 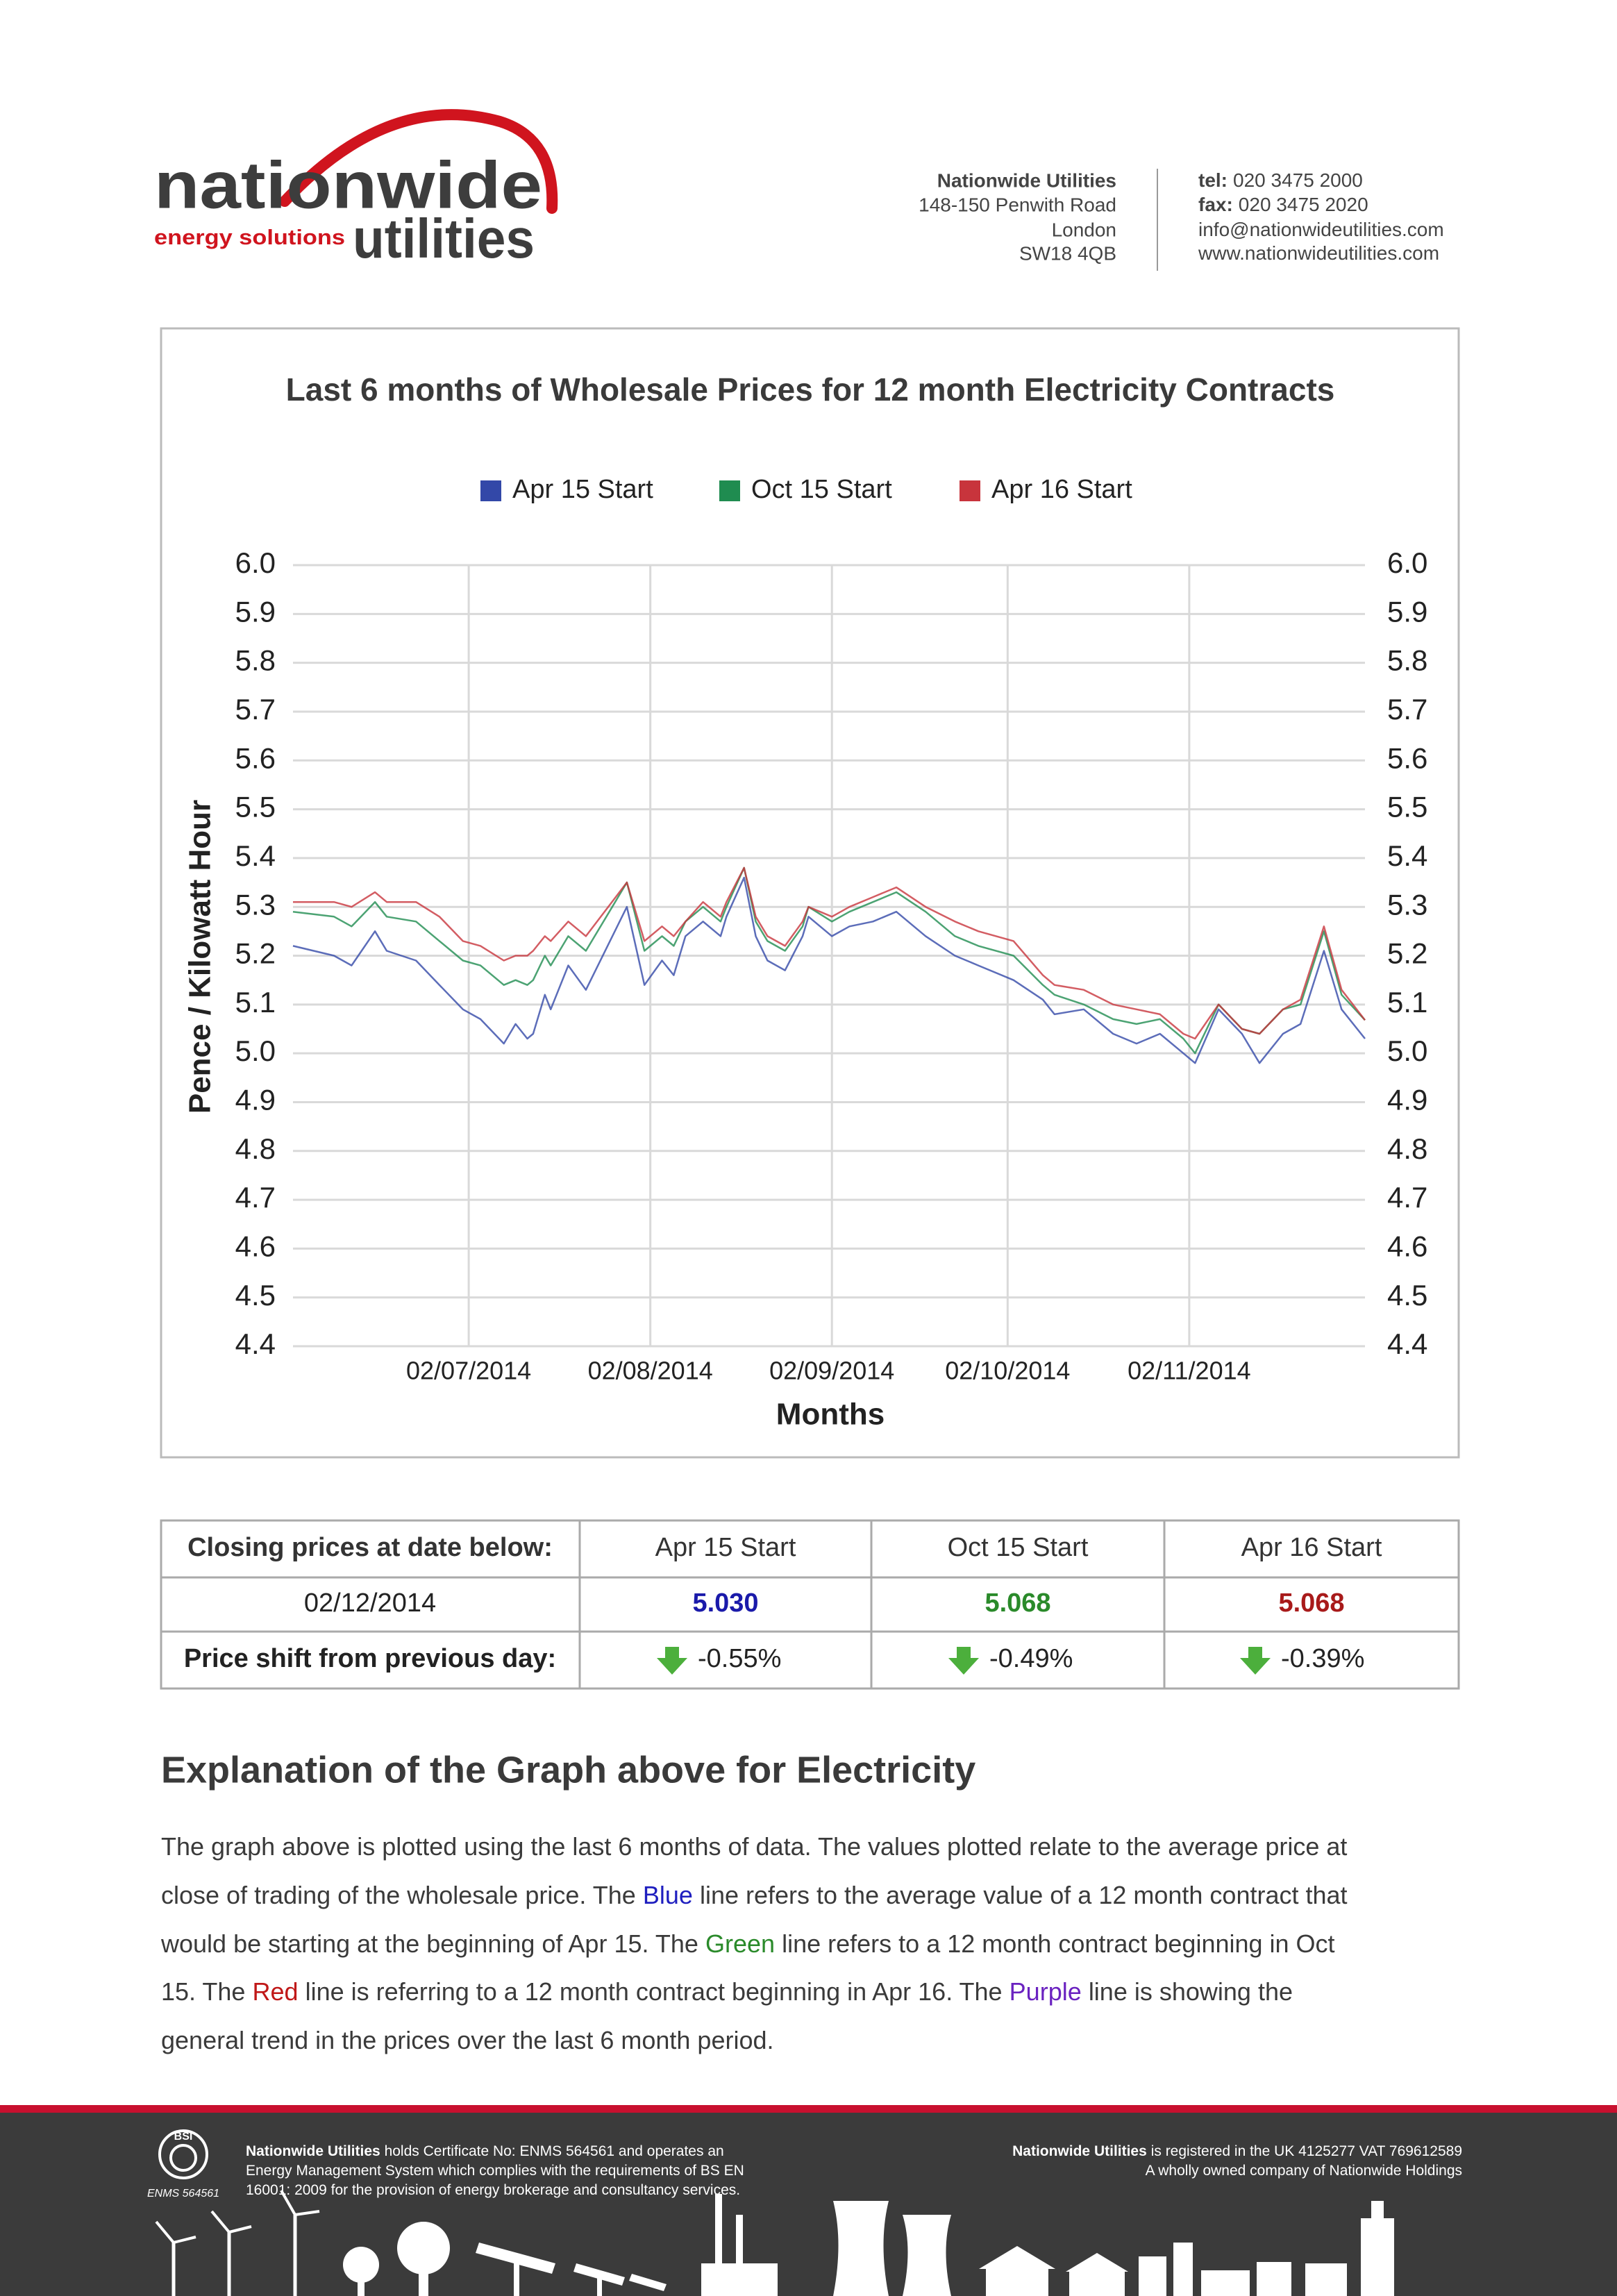 What do you see at coordinates (1407, 855) in the screenshot?
I see `y2-tick-label: 5.4` at bounding box center [1407, 855].